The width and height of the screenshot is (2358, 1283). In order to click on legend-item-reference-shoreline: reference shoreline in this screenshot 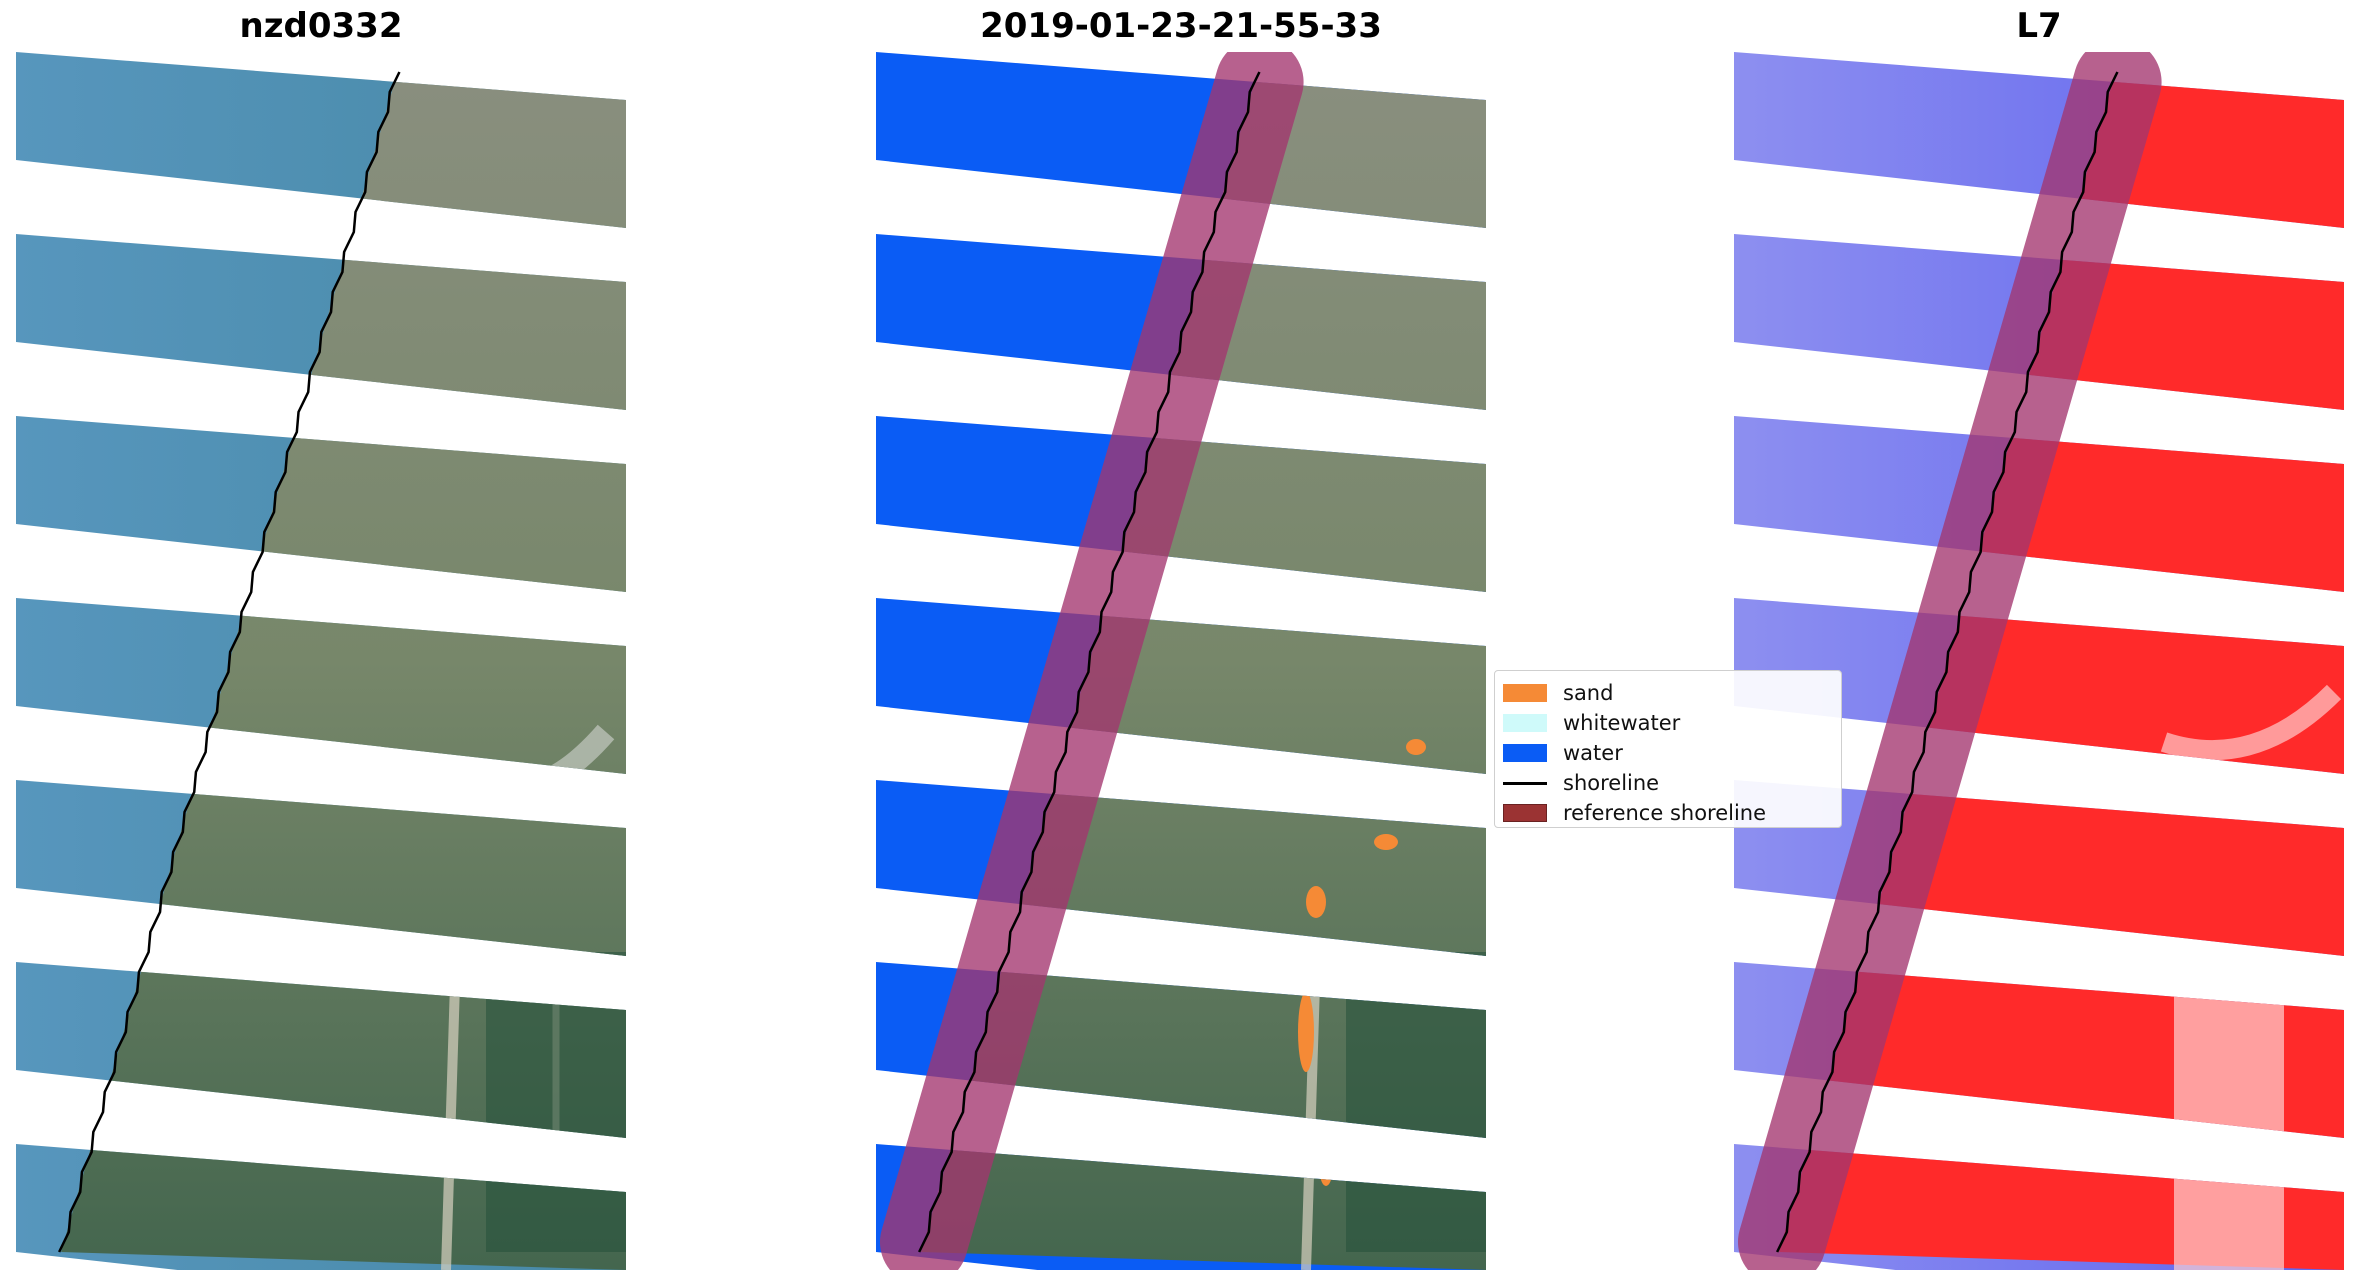, I will do `click(1668, 812)`.